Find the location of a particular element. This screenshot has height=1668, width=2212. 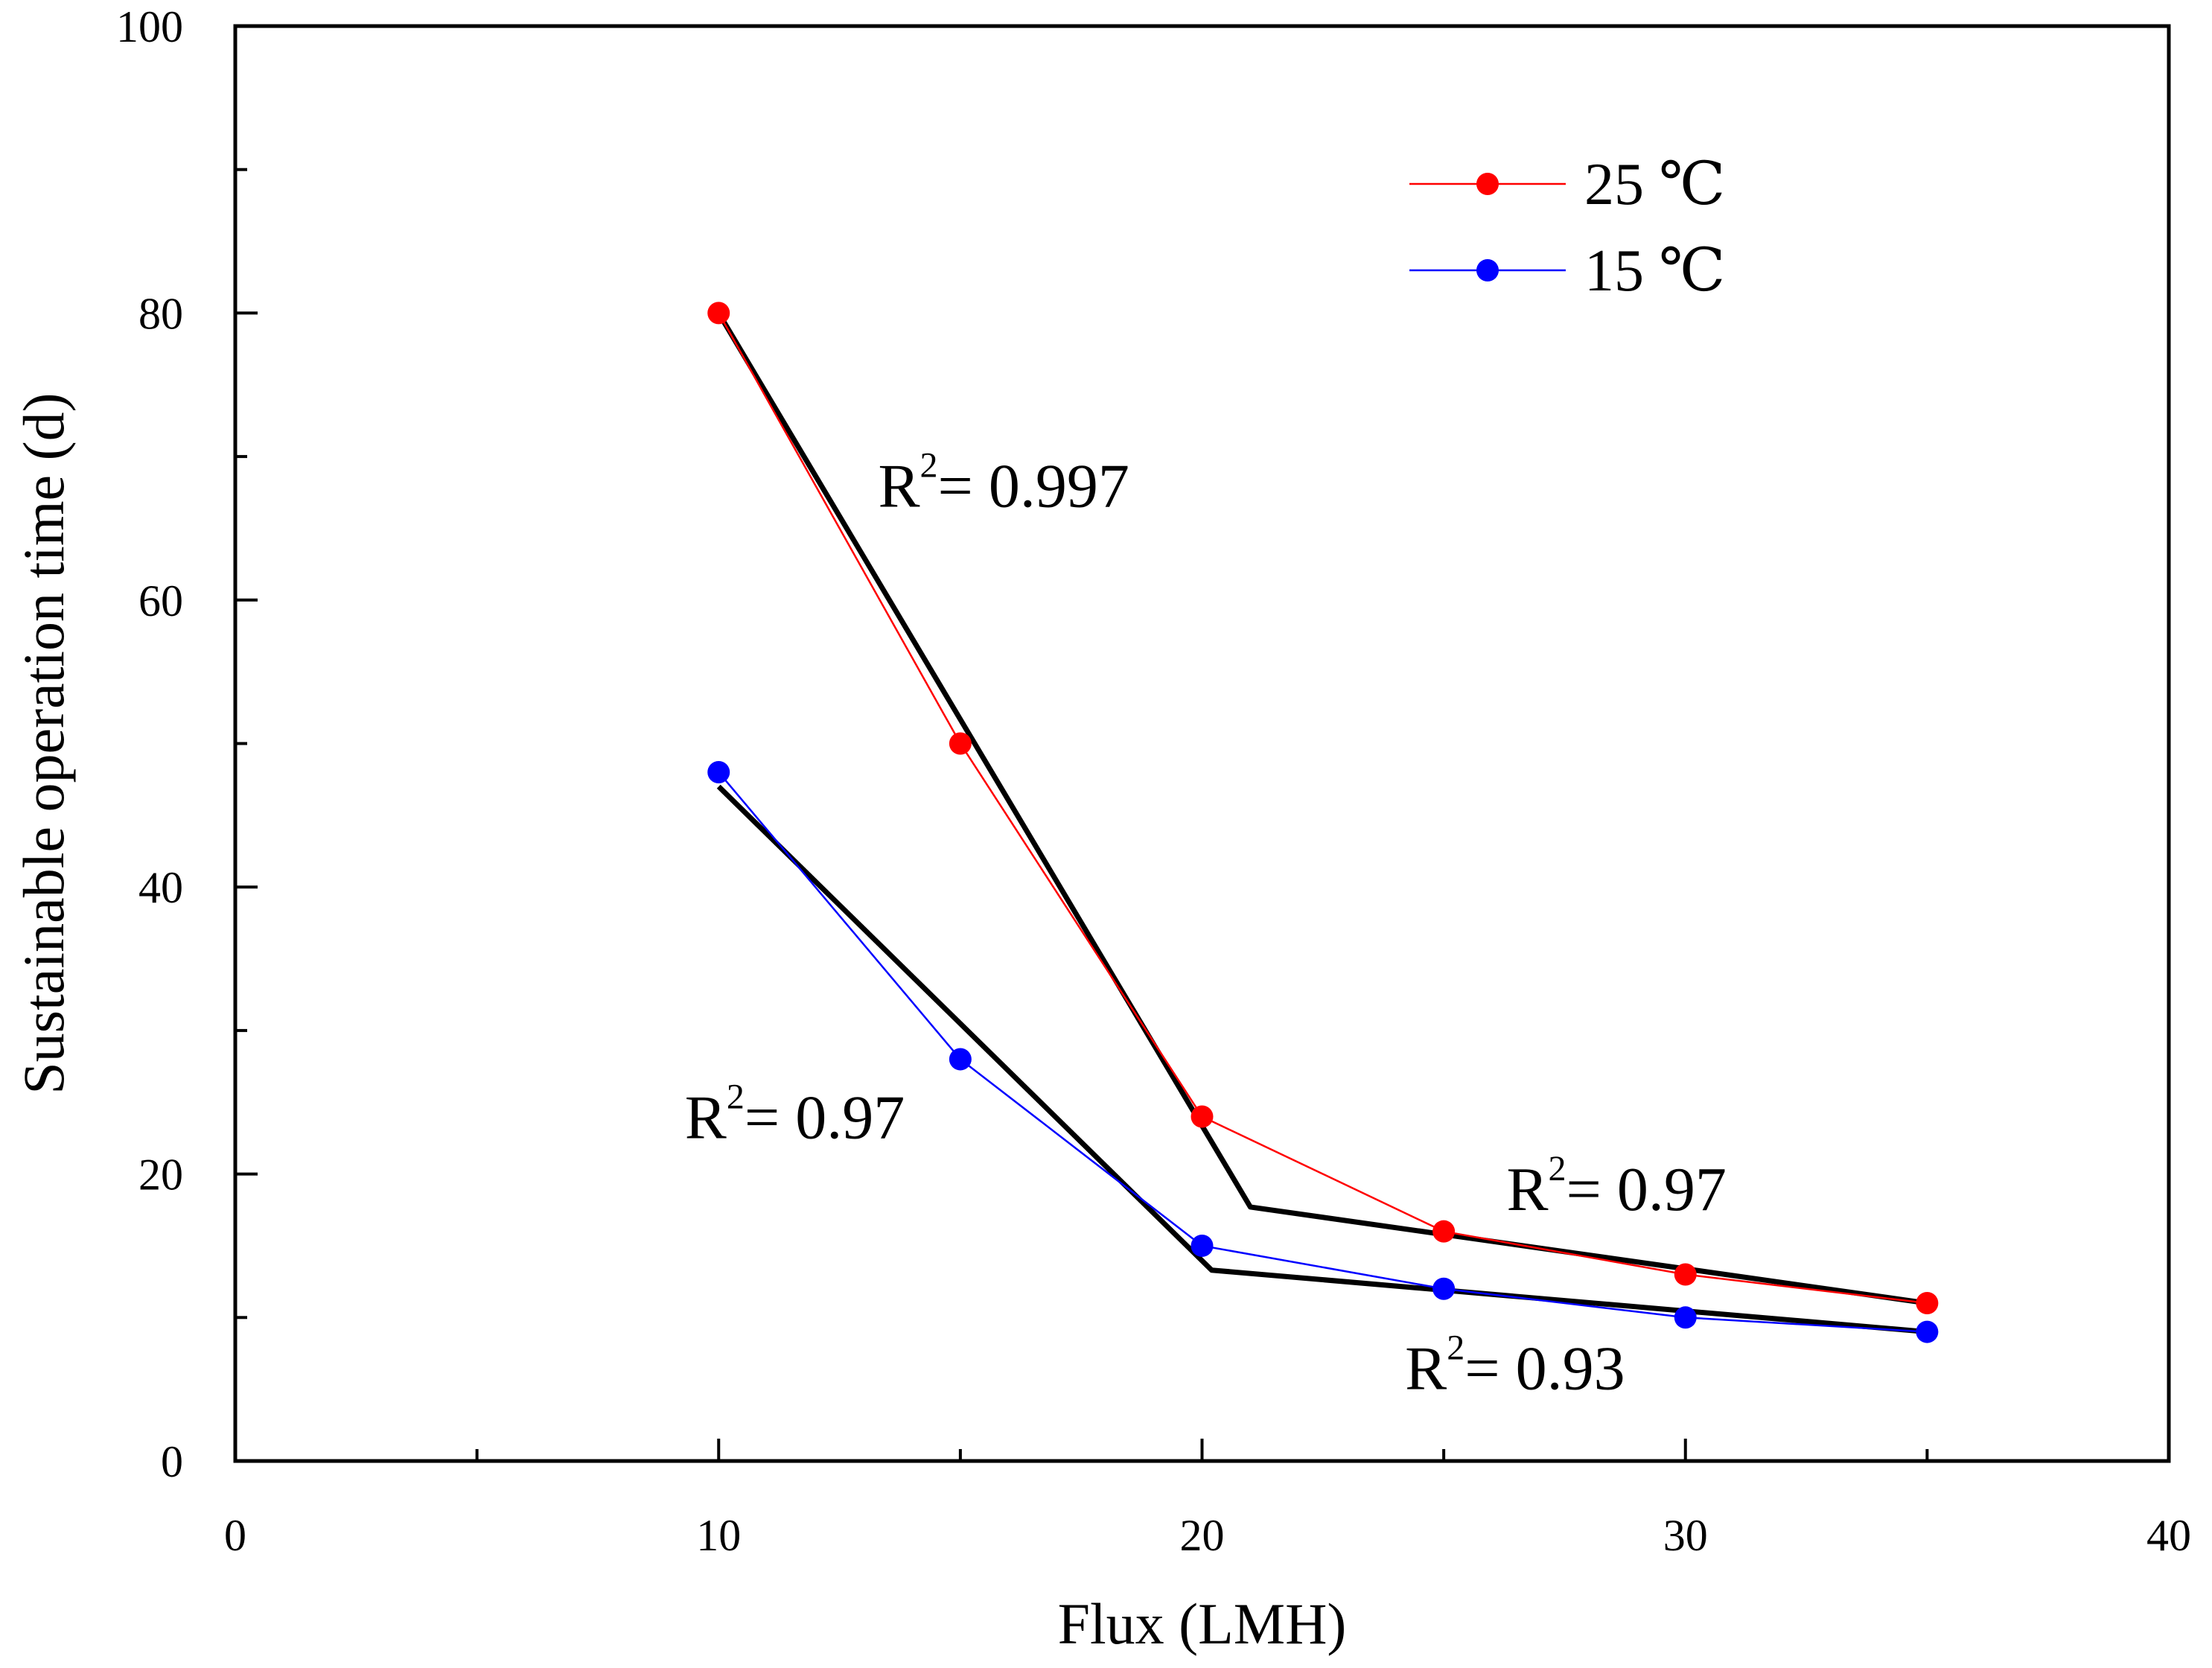

legend-label: 25 ℃ is located at coordinates (1655, 185).